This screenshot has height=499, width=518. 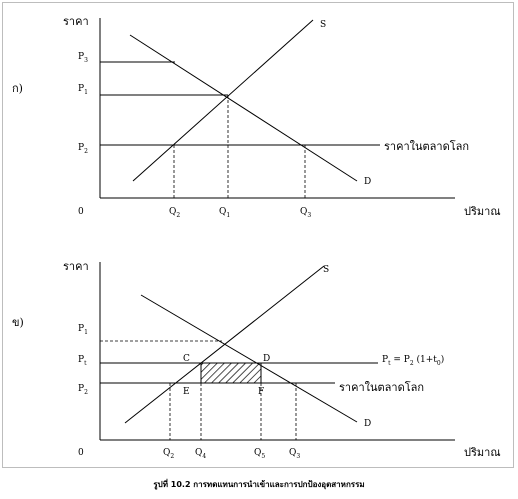 I want to click on panel-b-tick-q4: Q4, so click(x=200, y=454).